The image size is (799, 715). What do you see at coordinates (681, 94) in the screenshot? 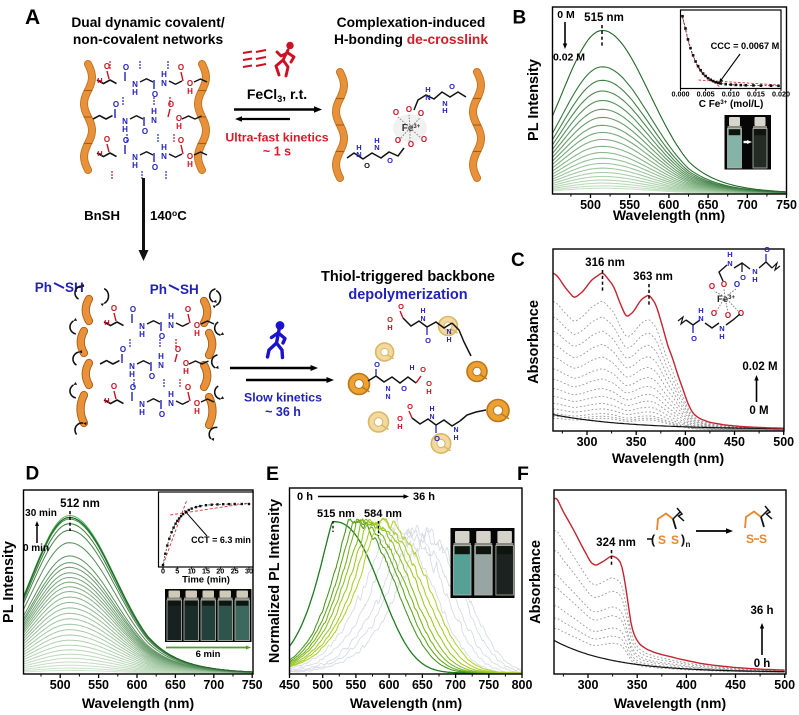
I see `svg-text: 0.000` at bounding box center [681, 94].